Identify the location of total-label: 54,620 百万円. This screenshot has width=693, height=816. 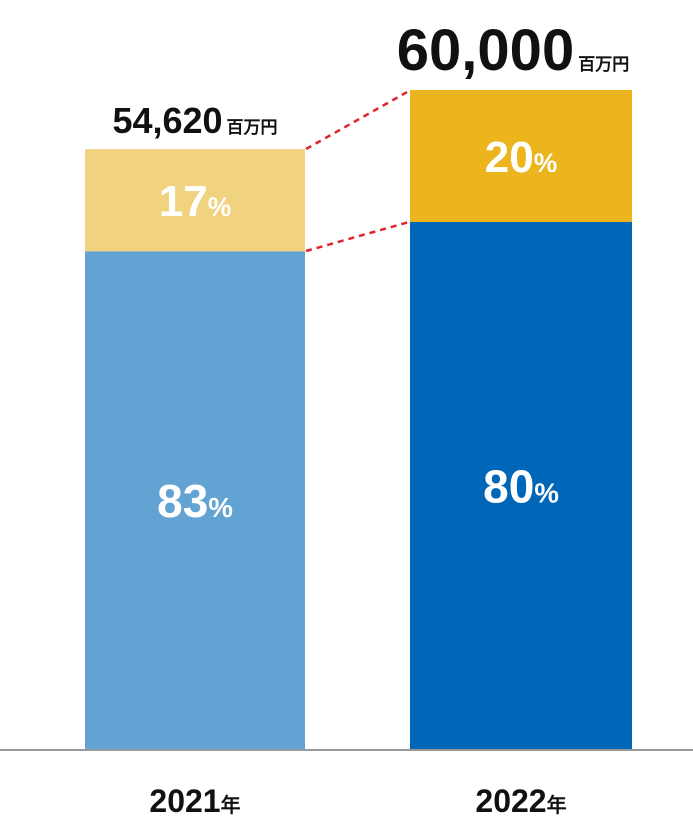
(194, 120).